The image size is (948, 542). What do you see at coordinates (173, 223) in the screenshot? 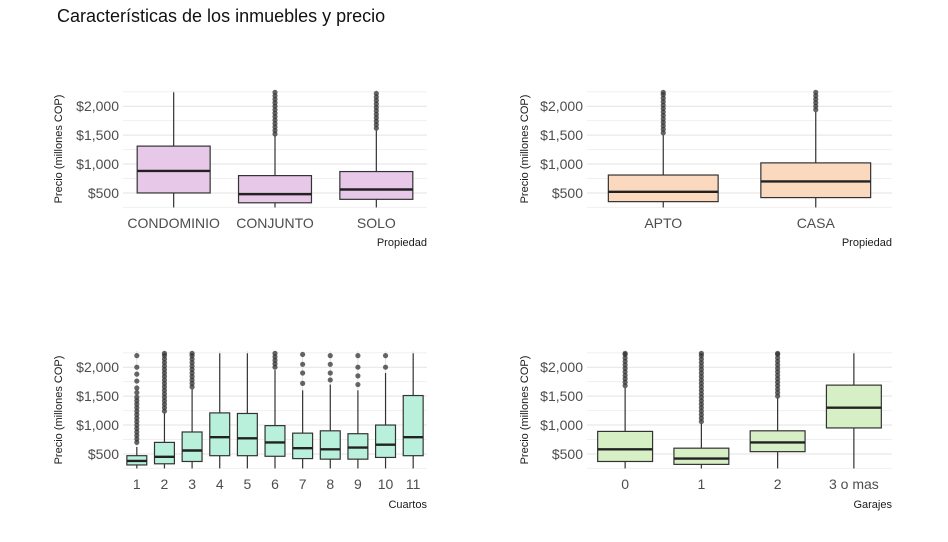
I see `x-tick-label: CONDOMINIO` at bounding box center [173, 223].